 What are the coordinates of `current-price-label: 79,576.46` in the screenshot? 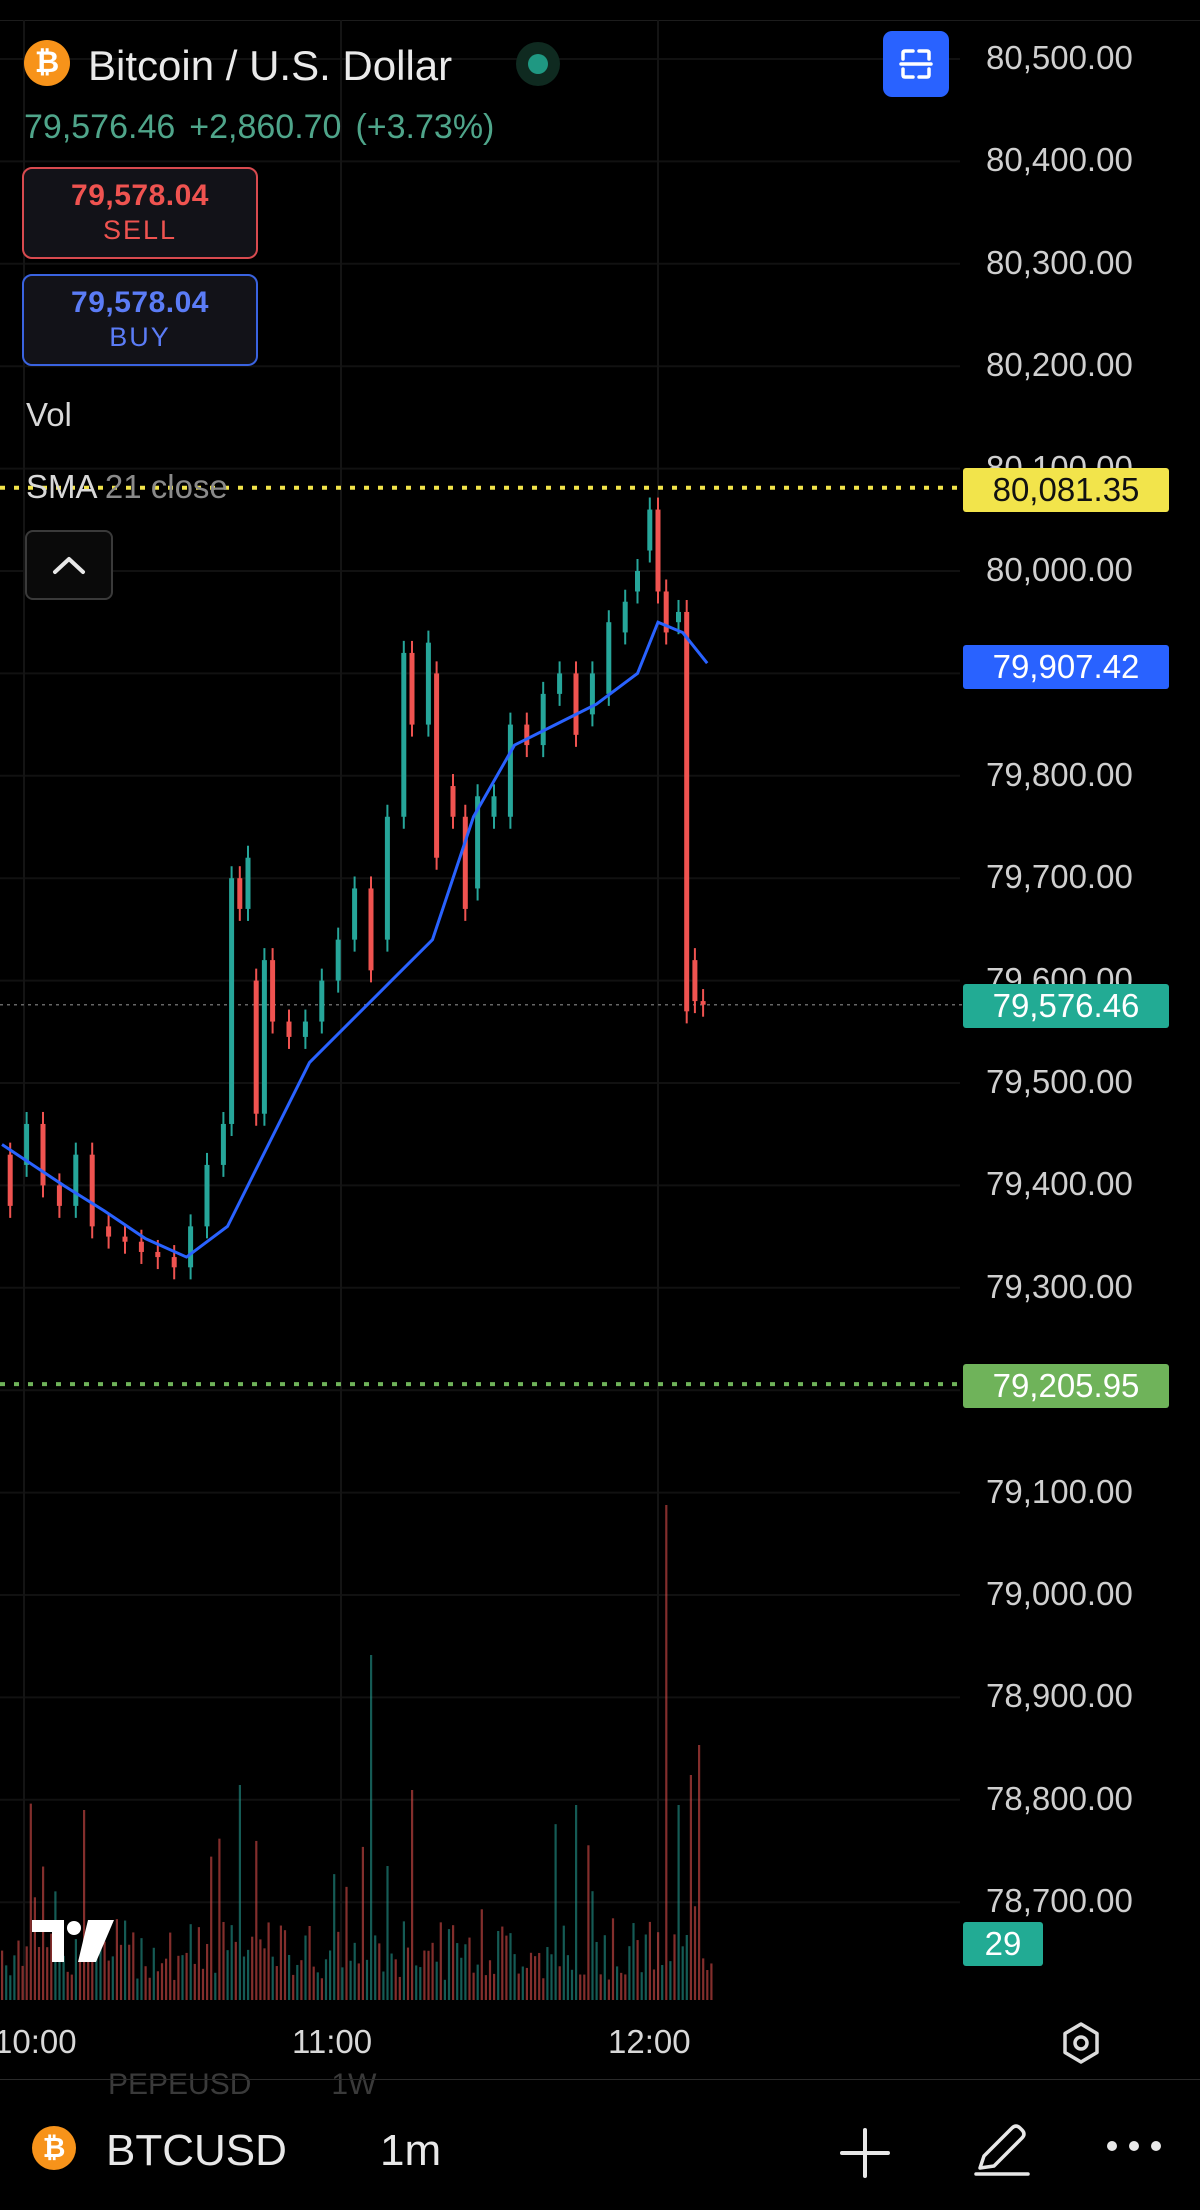 It's located at (1066, 1006).